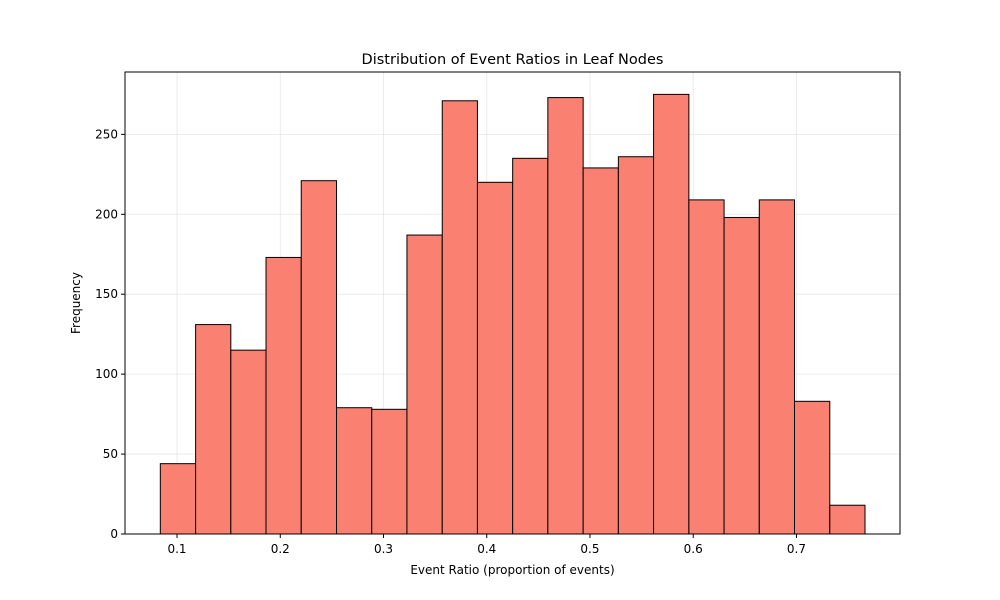 This screenshot has height=600, width=1000. I want to click on x-tick-label: 0.4, so click(486, 549).